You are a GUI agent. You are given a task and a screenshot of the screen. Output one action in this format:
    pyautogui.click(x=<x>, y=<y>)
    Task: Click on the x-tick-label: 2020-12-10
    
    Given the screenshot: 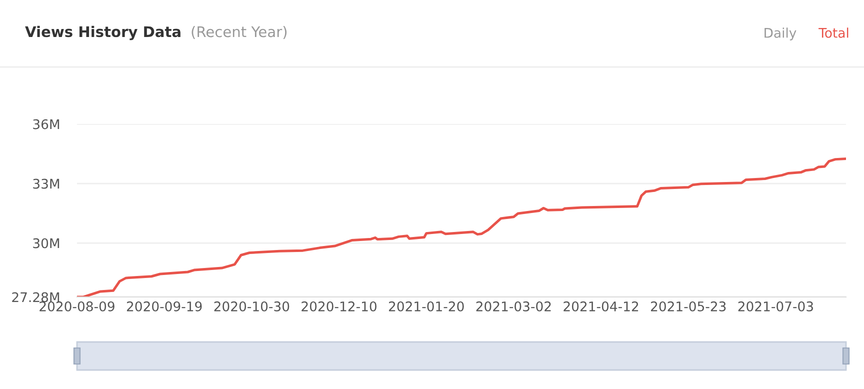 What is the action you would take?
    pyautogui.click(x=339, y=306)
    